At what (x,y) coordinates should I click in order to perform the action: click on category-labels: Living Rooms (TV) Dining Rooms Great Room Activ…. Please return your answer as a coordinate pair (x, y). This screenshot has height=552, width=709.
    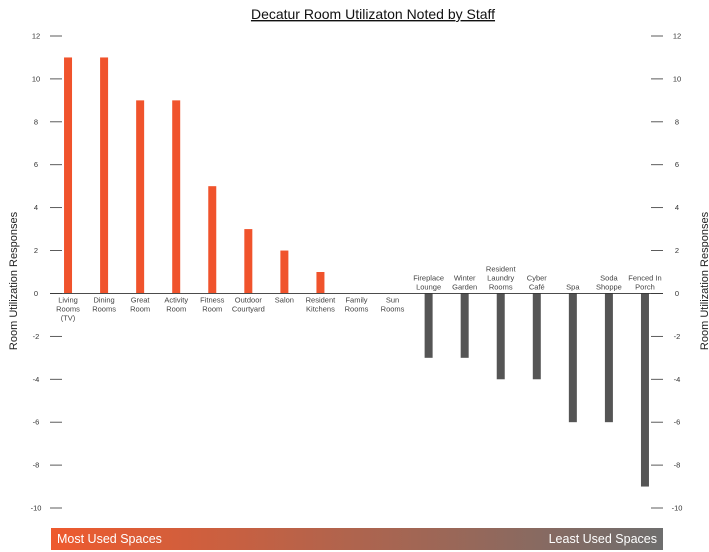
    Looking at the image, I should click on (359, 293).